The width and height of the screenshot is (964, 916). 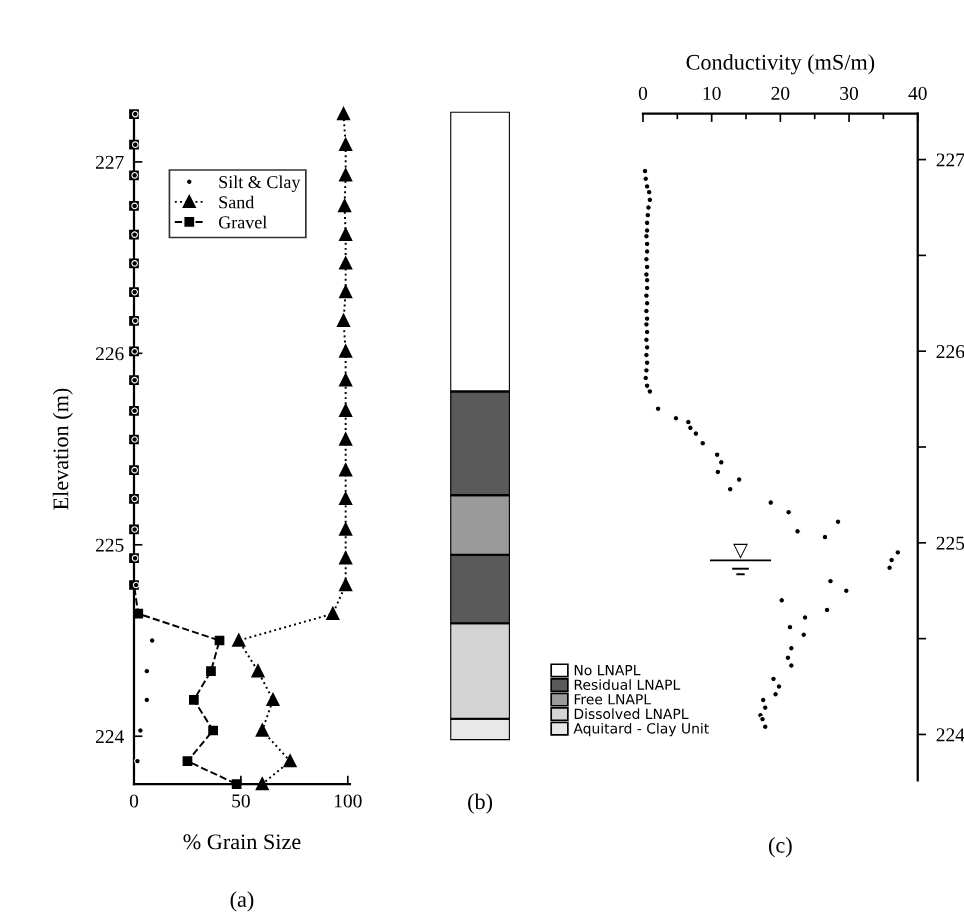 I want to click on x-tick-label: 40, so click(x=917, y=93).